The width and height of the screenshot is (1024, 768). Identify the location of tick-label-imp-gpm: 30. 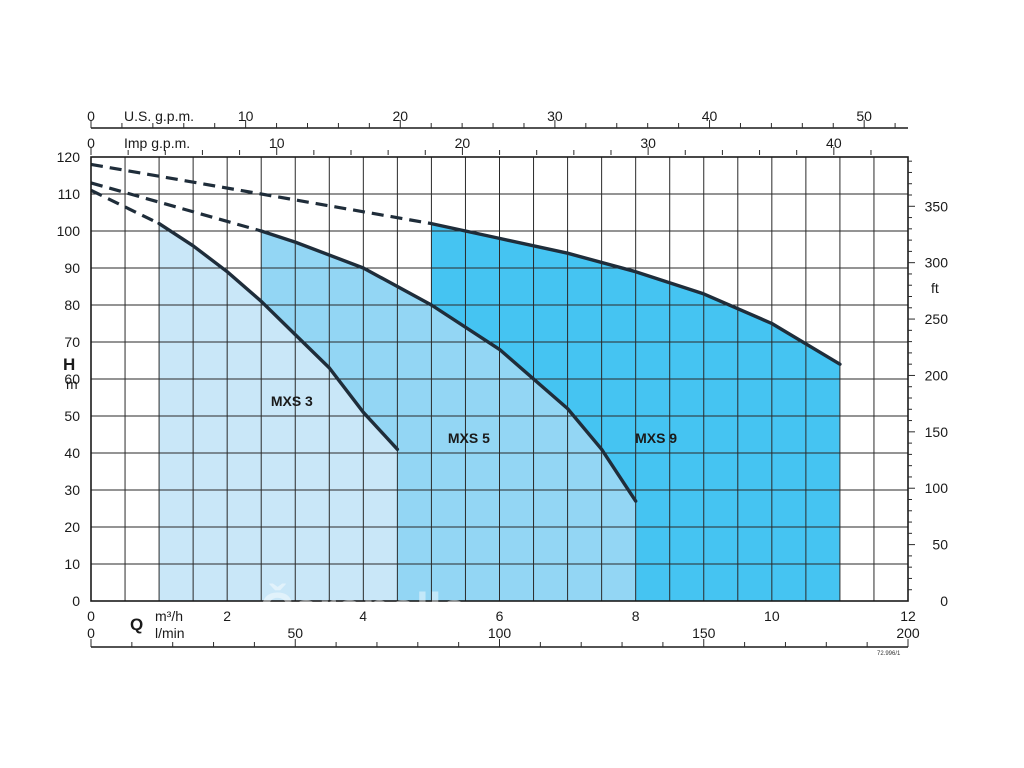
(648, 143).